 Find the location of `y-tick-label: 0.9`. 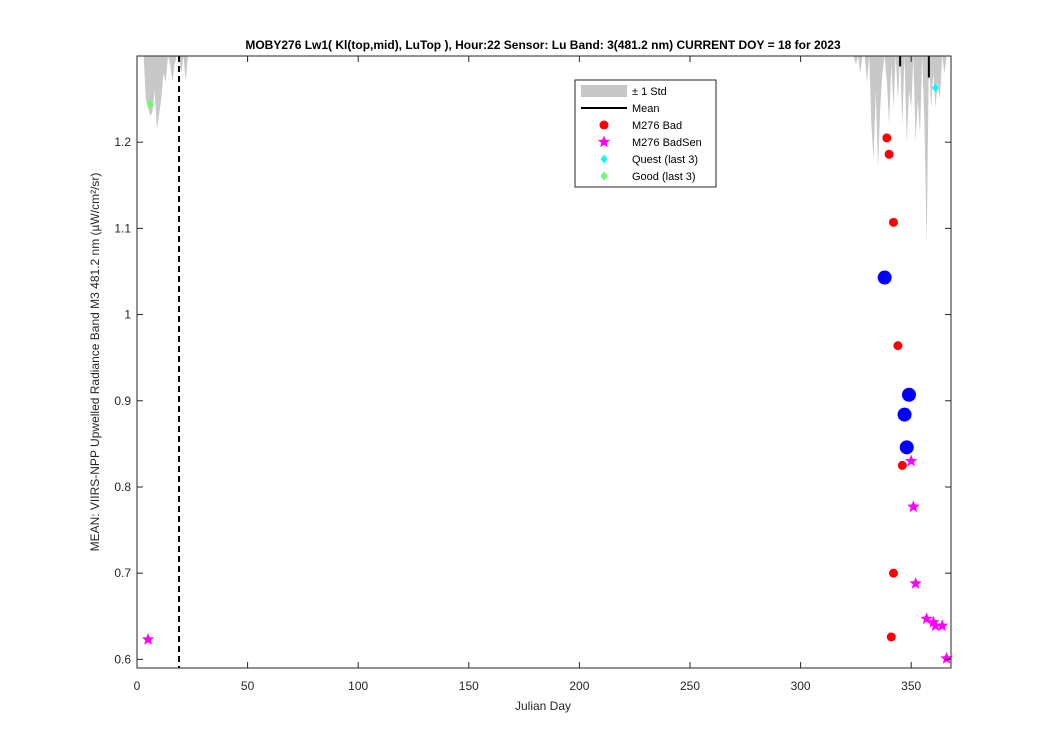

y-tick-label: 0.9 is located at coordinates (122, 401).